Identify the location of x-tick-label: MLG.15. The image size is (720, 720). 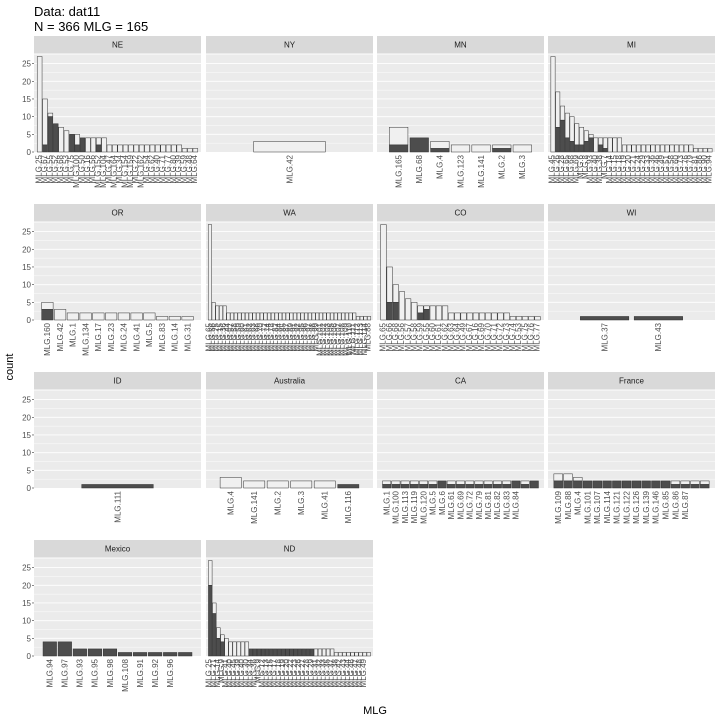
(219, 336).